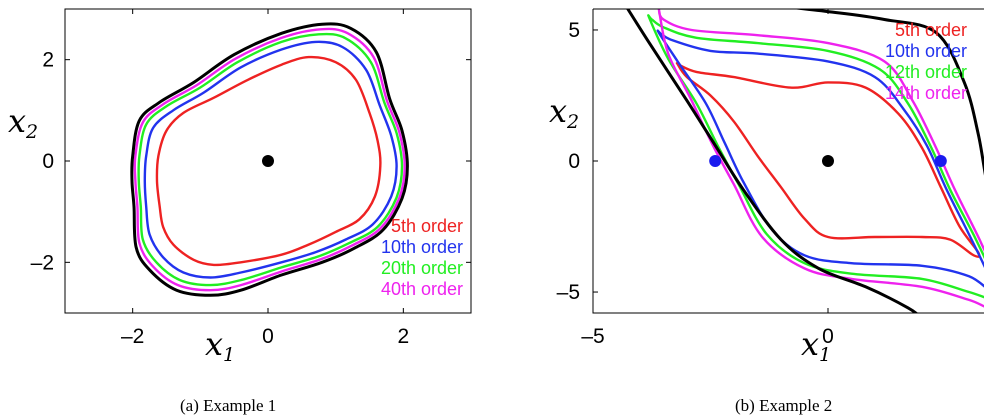 The image size is (984, 419). I want to click on panel-a-x-axis-label: x1, so click(220, 345).